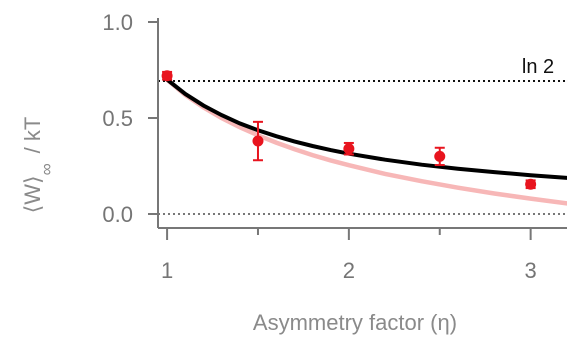 This screenshot has height=337, width=567. Describe the element at coordinates (167, 270) in the screenshot. I see `x-tick-label: 1` at that location.